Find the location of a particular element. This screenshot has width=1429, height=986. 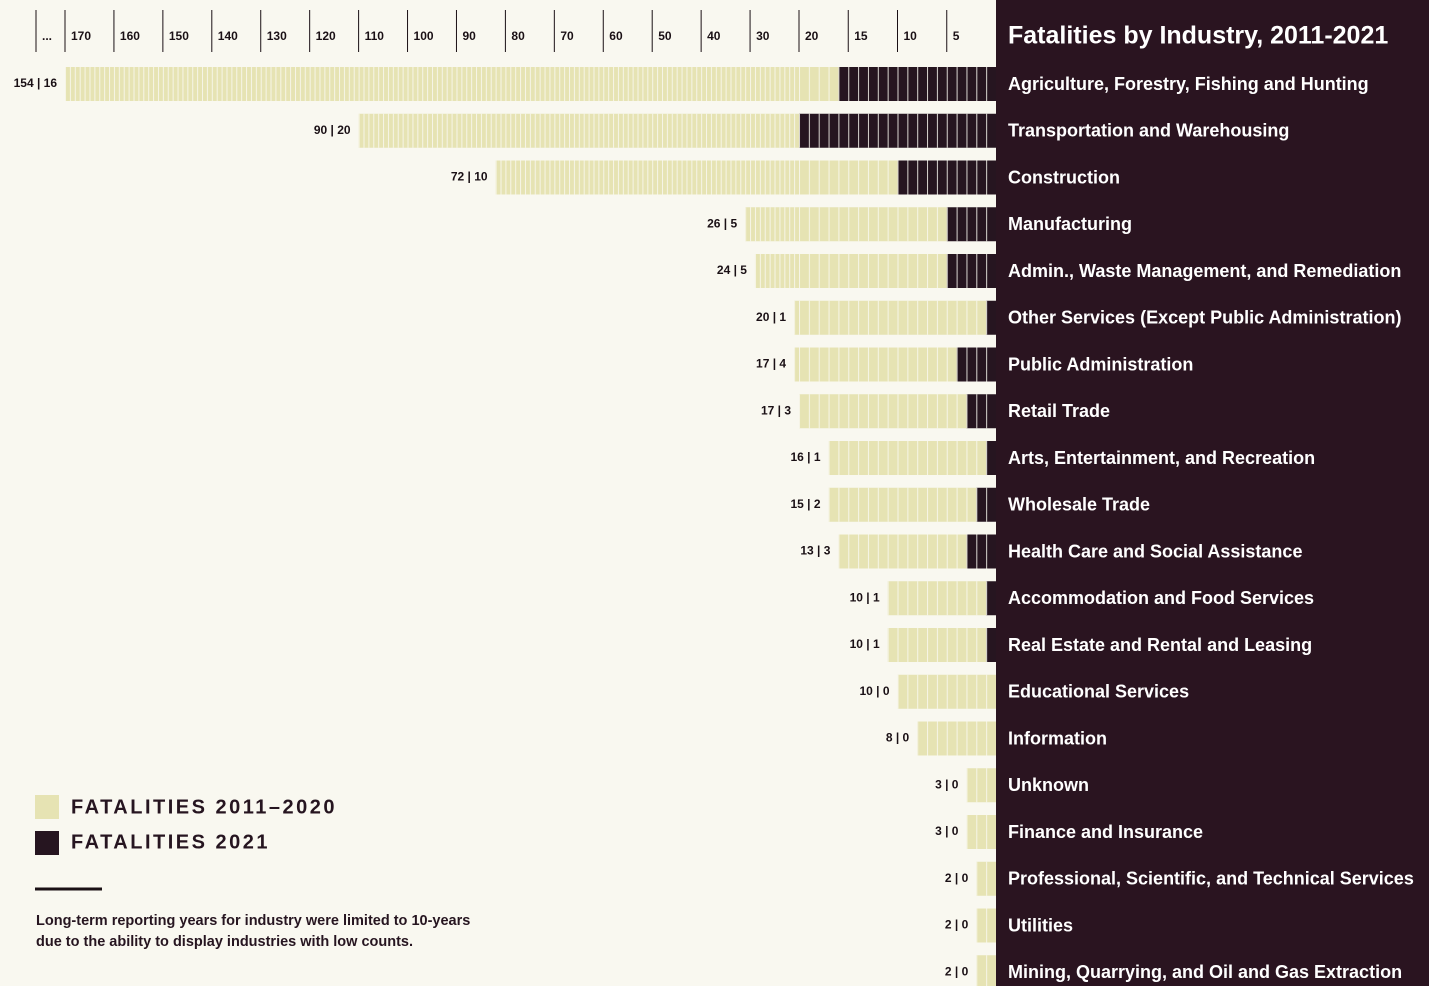

x-tick-label: 170 is located at coordinates (81, 36).